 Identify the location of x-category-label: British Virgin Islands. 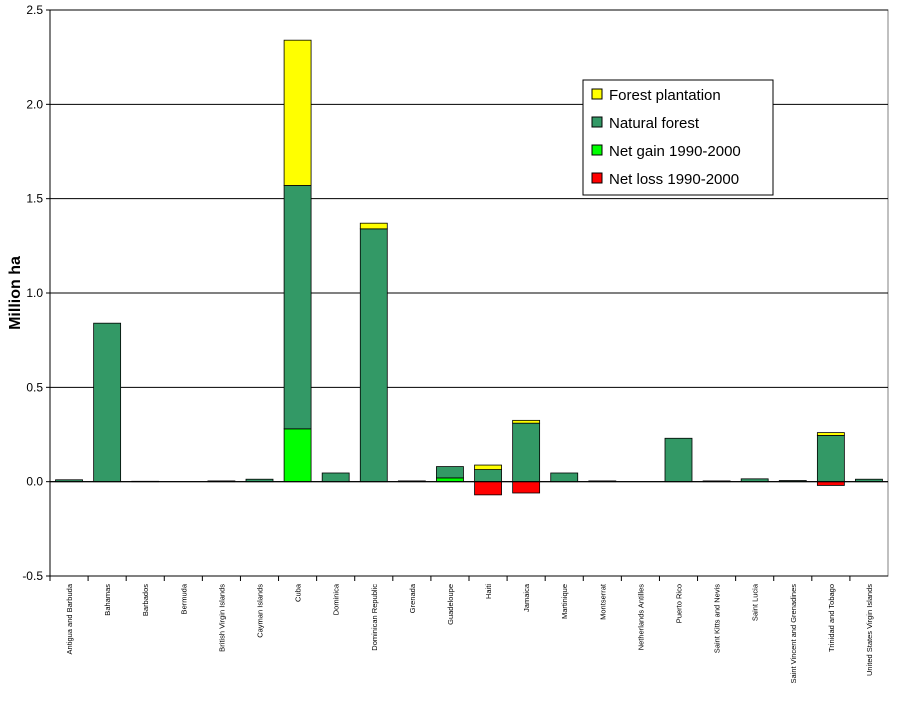
(221, 618).